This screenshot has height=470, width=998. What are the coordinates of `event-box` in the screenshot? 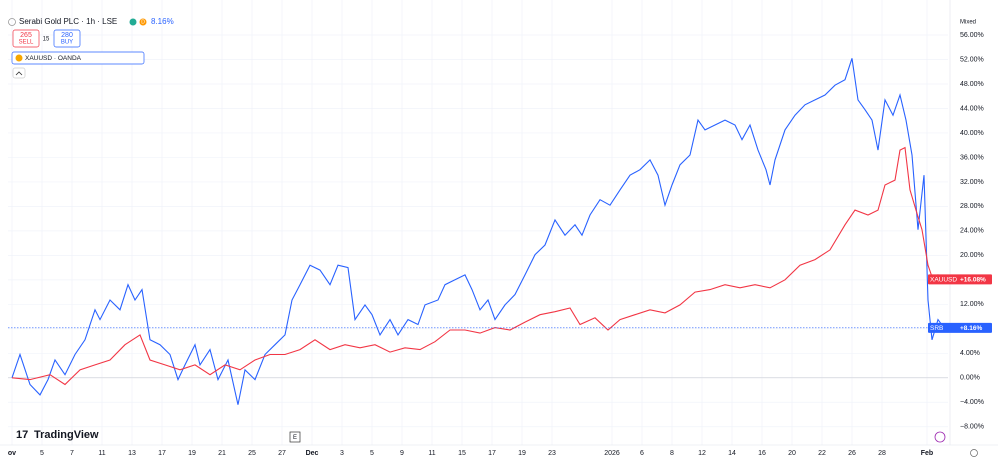 It's located at (295, 437).